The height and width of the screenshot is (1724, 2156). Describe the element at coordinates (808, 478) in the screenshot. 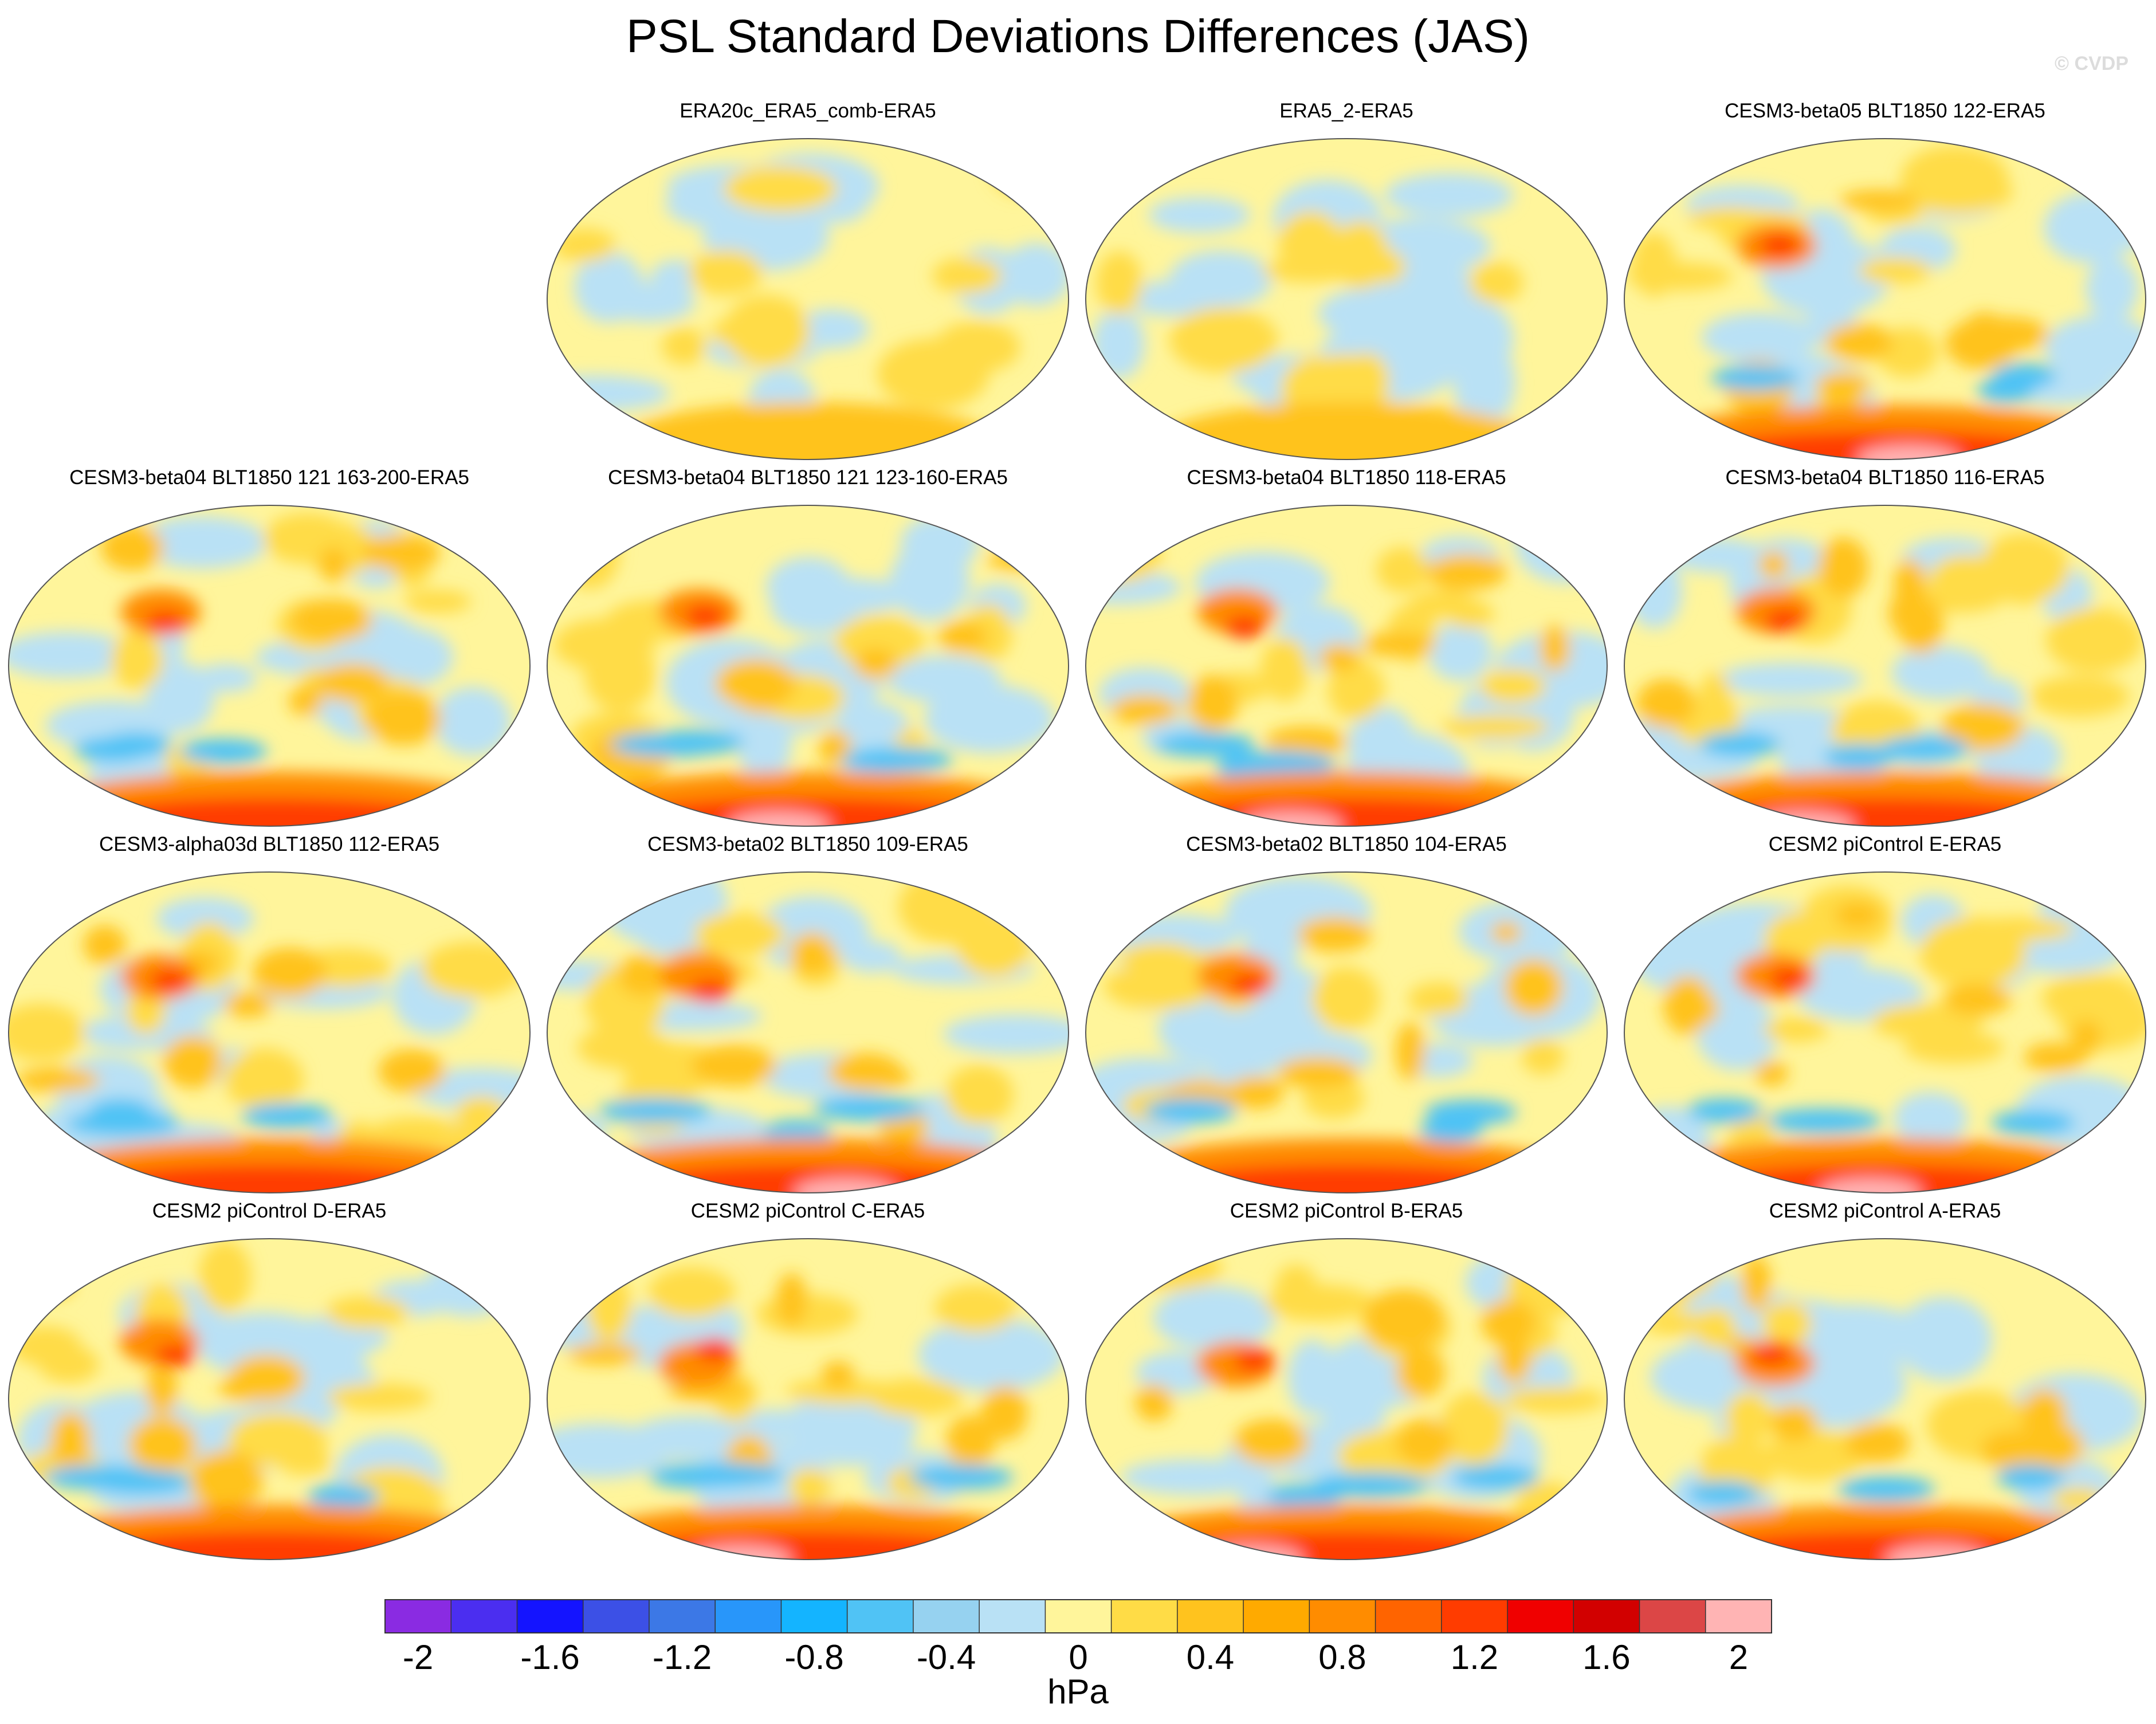

I see `panel-title: CESM3-beta04 BLT1850 121 123-160-ERA5` at that location.